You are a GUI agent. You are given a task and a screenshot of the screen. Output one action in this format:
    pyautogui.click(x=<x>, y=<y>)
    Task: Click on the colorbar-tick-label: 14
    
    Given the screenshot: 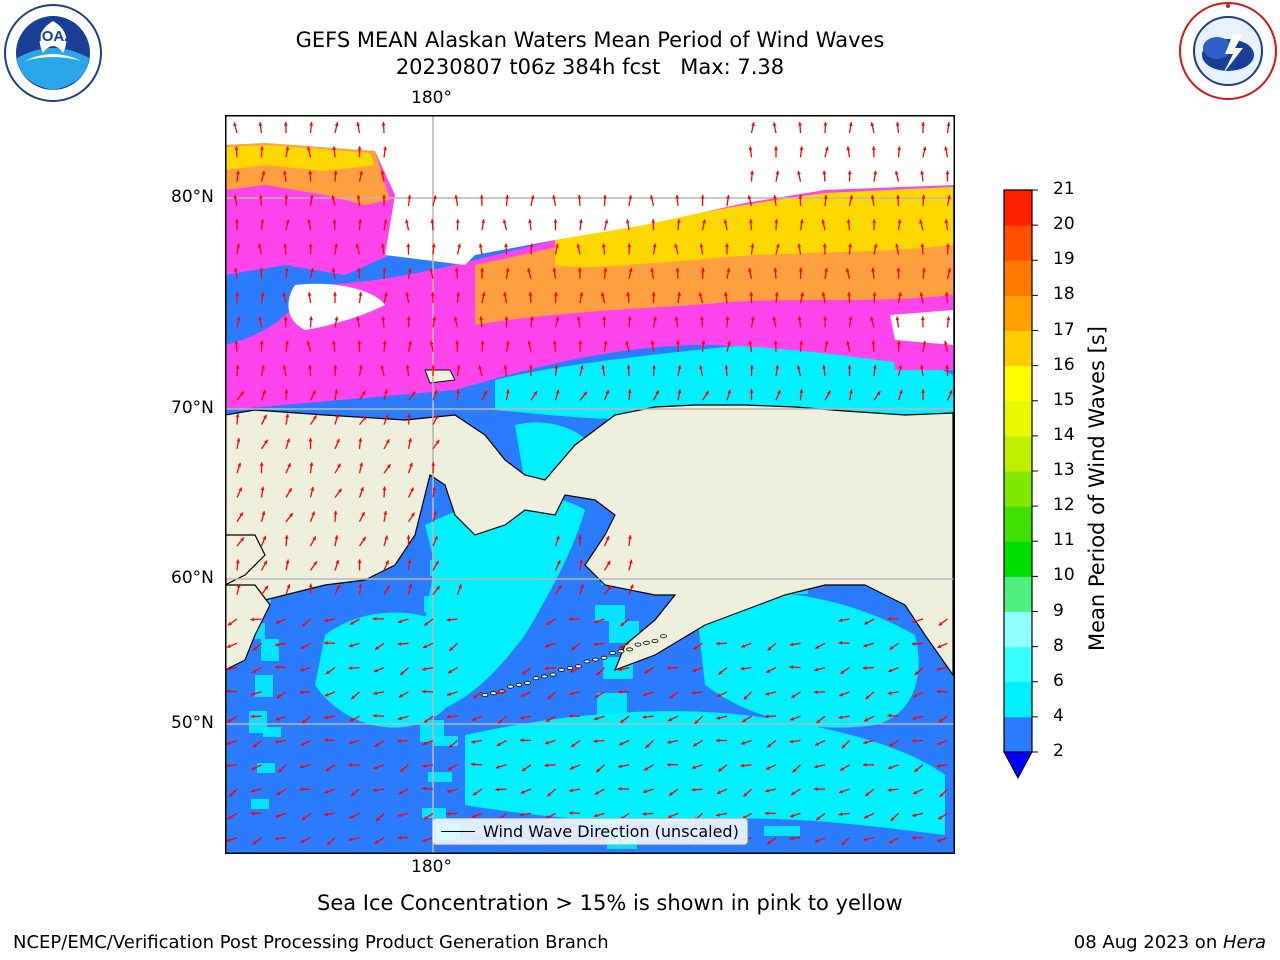 What is the action you would take?
    pyautogui.click(x=1064, y=434)
    